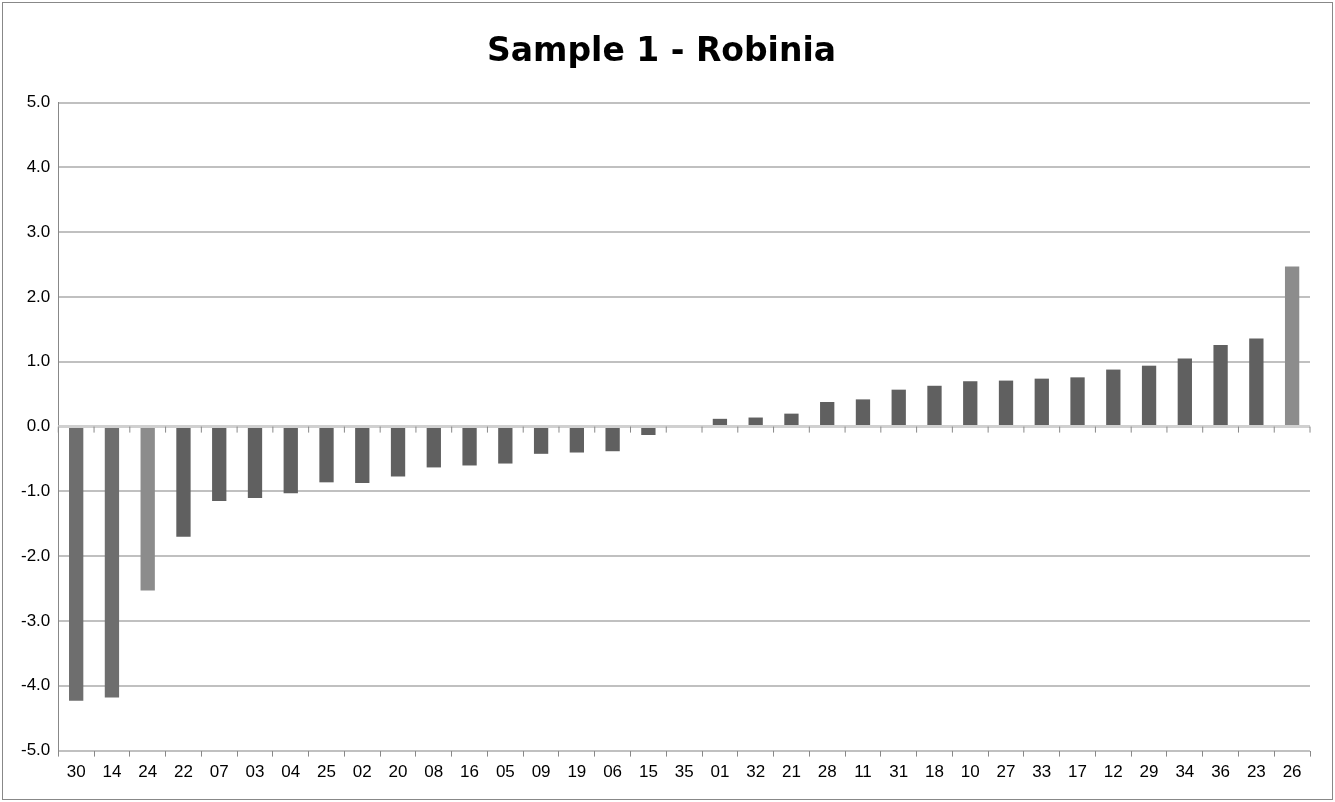 This screenshot has height=802, width=1335. I want to click on x-tick-label: 08, so click(434, 772).